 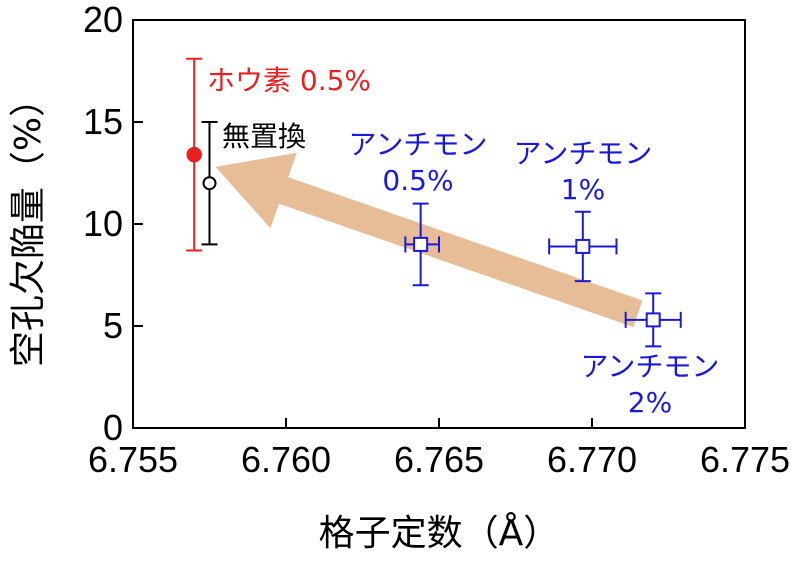 What do you see at coordinates (264, 136) in the screenshot?
I see `label-undoped: 無置換` at bounding box center [264, 136].